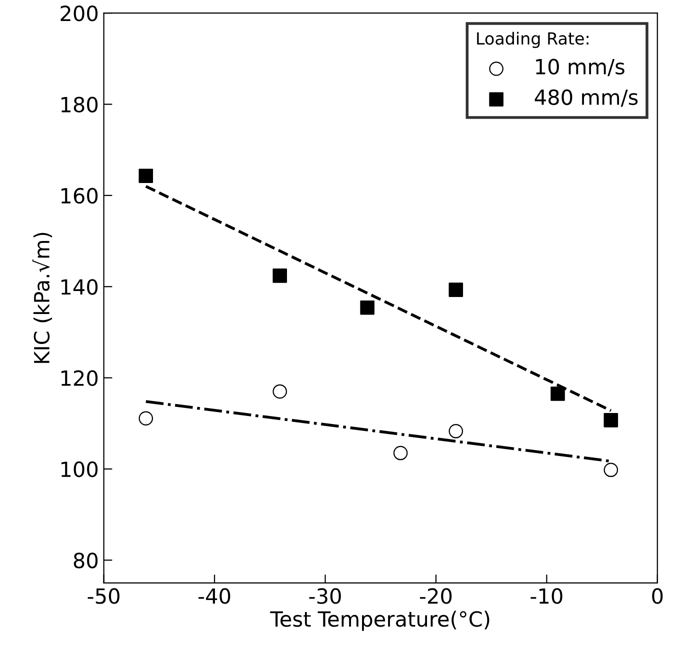  What do you see at coordinates (214, 596) in the screenshot?
I see `x-tick-label: -40` at bounding box center [214, 596].